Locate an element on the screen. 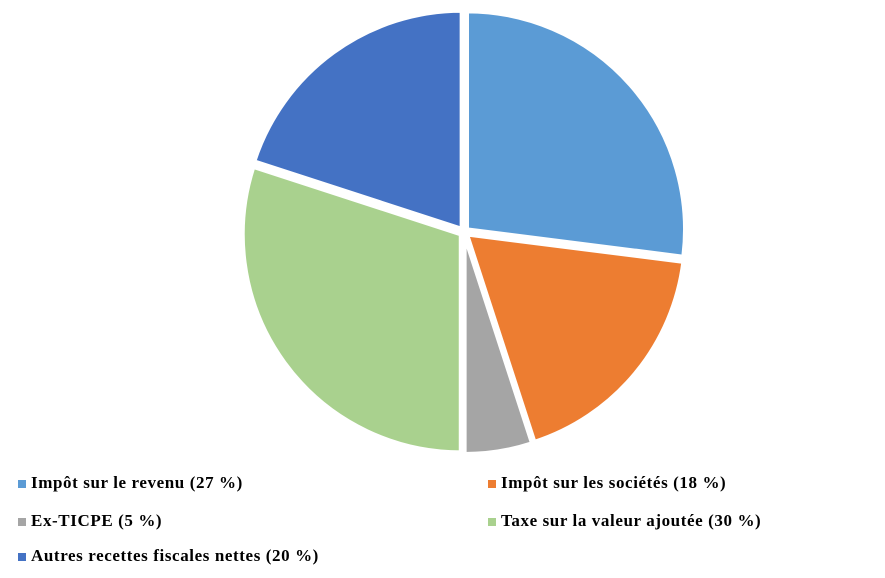  legend-label: Taxe sur la valeur ajoutée (30 %) is located at coordinates (631, 520).